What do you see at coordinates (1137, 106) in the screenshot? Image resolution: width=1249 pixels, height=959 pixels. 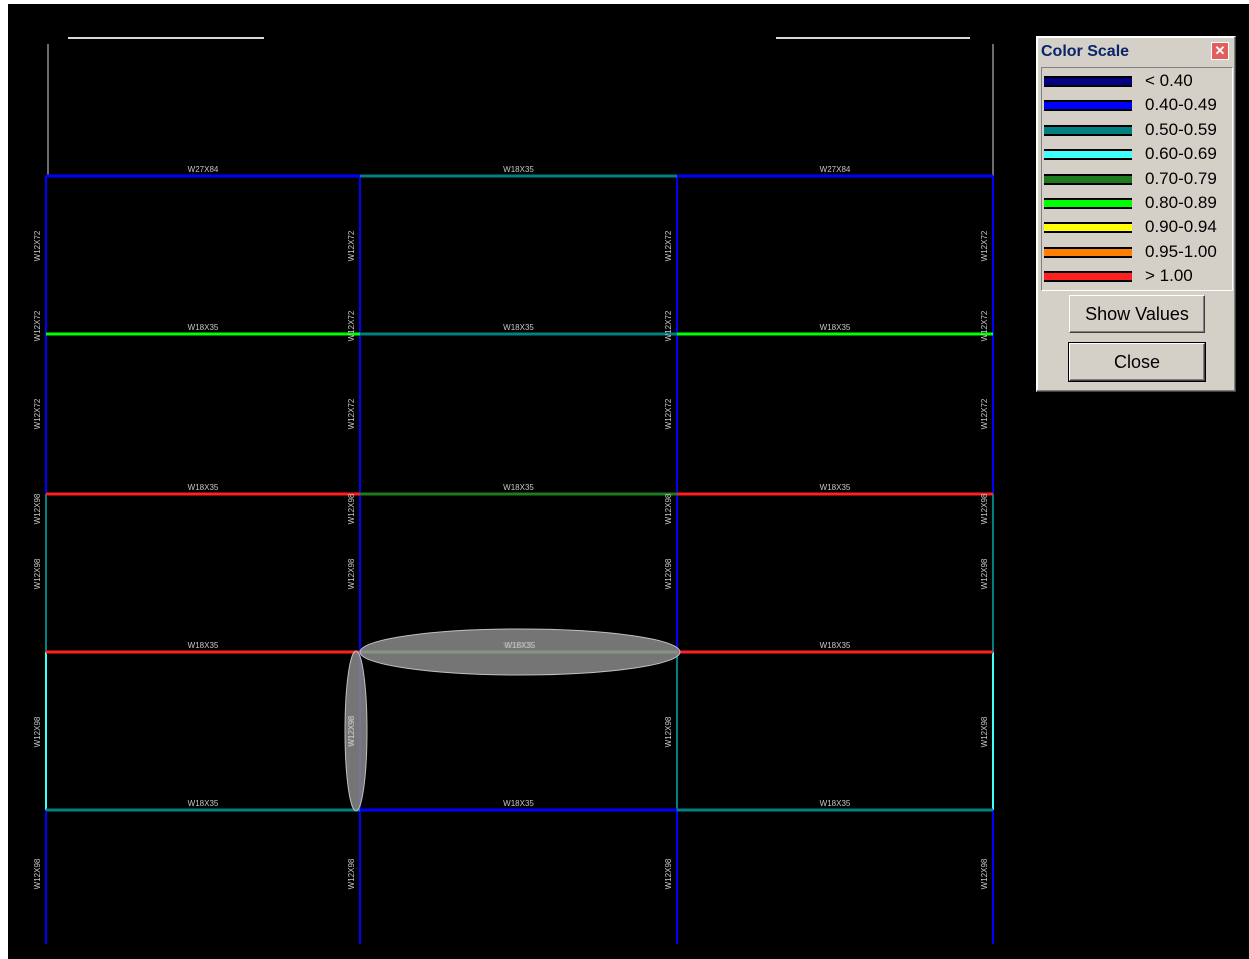 I see `legend-row: 0.40-0.49` at bounding box center [1137, 106].